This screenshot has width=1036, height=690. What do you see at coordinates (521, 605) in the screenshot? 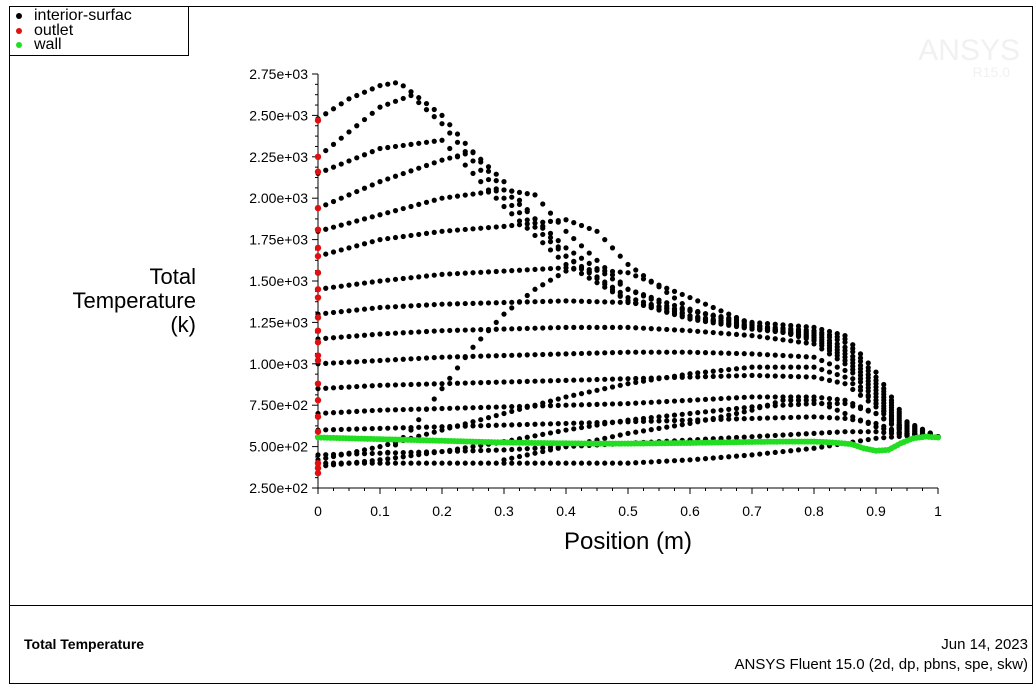
I see `footer-divider` at bounding box center [521, 605].